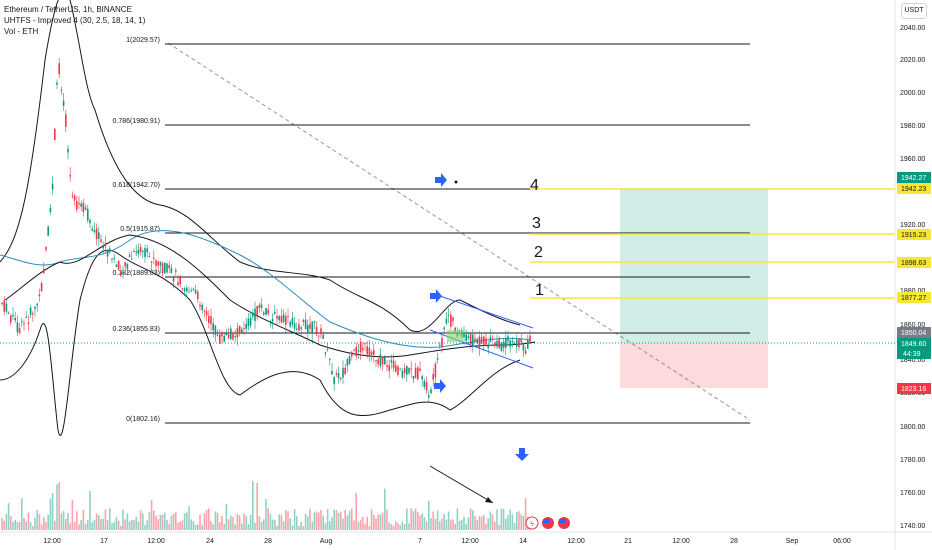 The image size is (932, 550). What do you see at coordinates (136, 185) in the screenshot?
I see `fib-label-0618: 0.618(1942.70)` at bounding box center [136, 185].